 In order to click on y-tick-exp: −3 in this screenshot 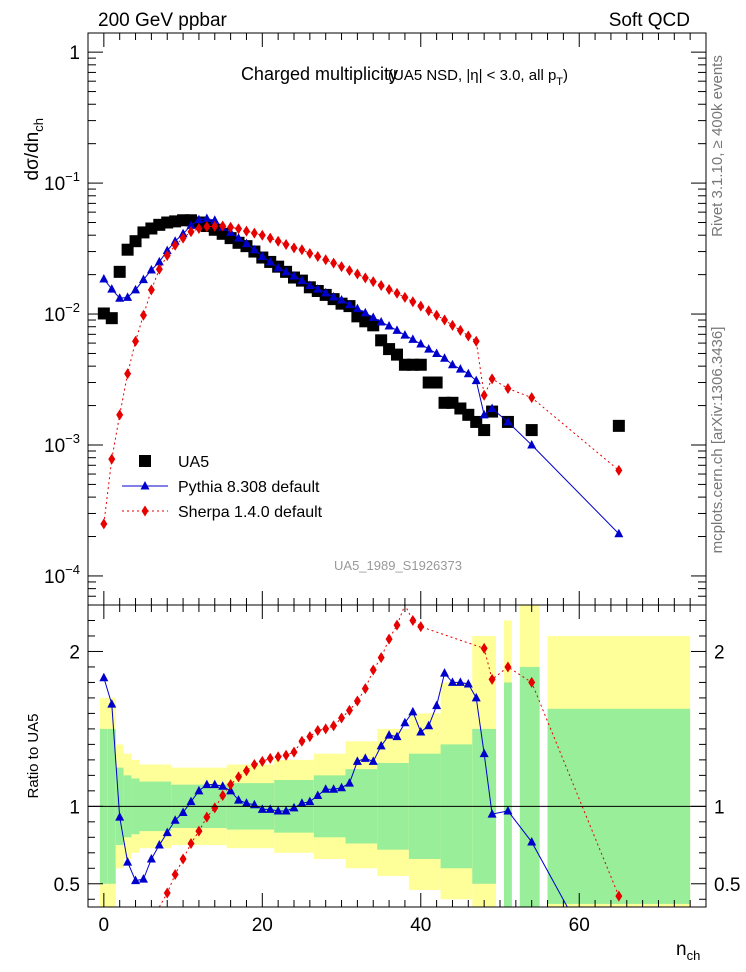, I will do `click(72, 438)`.